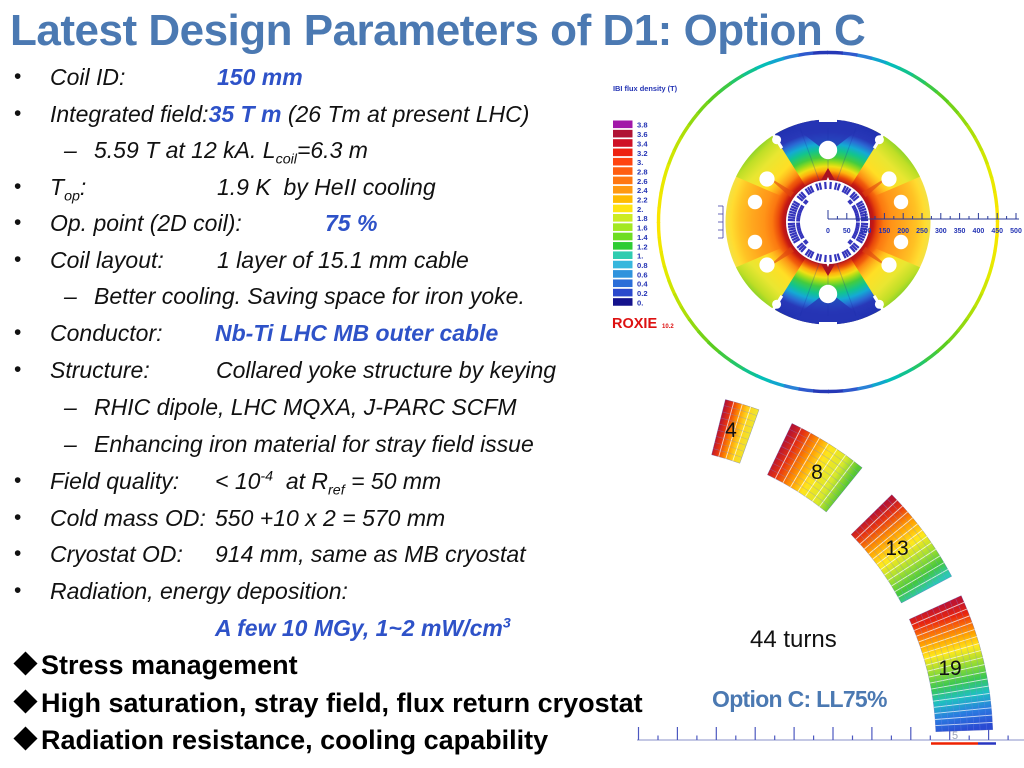 Image resolution: width=1024 pixels, height=768 pixels. What do you see at coordinates (979, 231) in the screenshot?
I see `svg-text: 400` at bounding box center [979, 231].